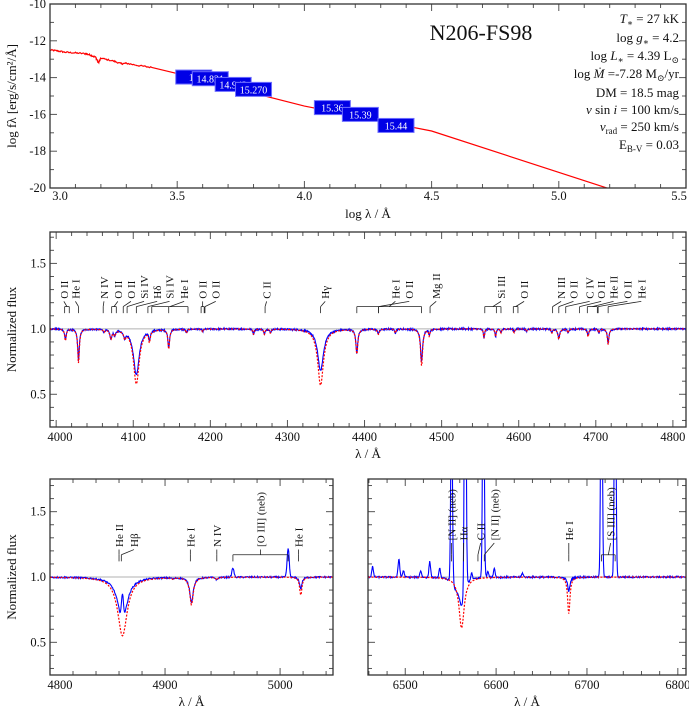 The height and width of the screenshot is (712, 689). What do you see at coordinates (634, 56) in the screenshot?
I see `parameter-line: log L∗ = 4.39 L⊙` at bounding box center [634, 56].